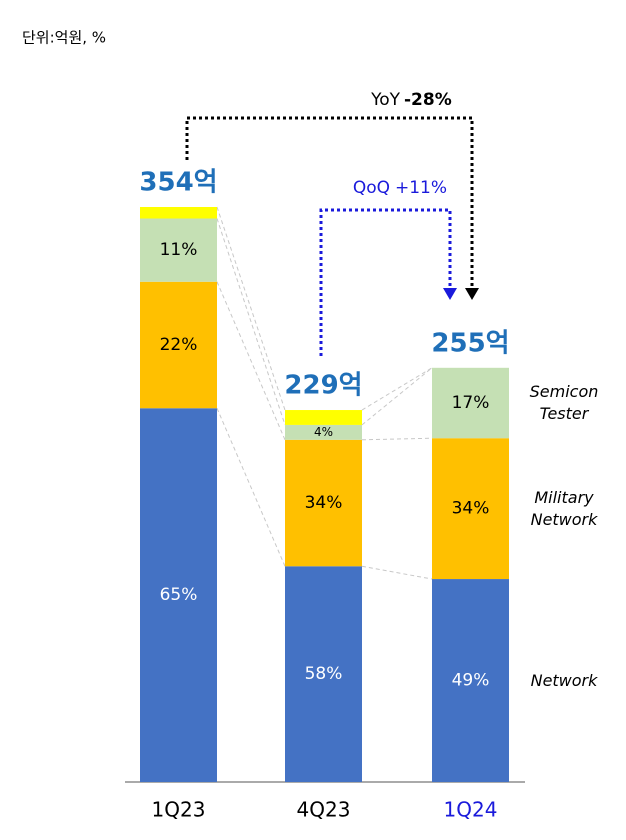  What do you see at coordinates (471, 810) in the screenshot?
I see `x-tick-label: 1Q24` at bounding box center [471, 810].